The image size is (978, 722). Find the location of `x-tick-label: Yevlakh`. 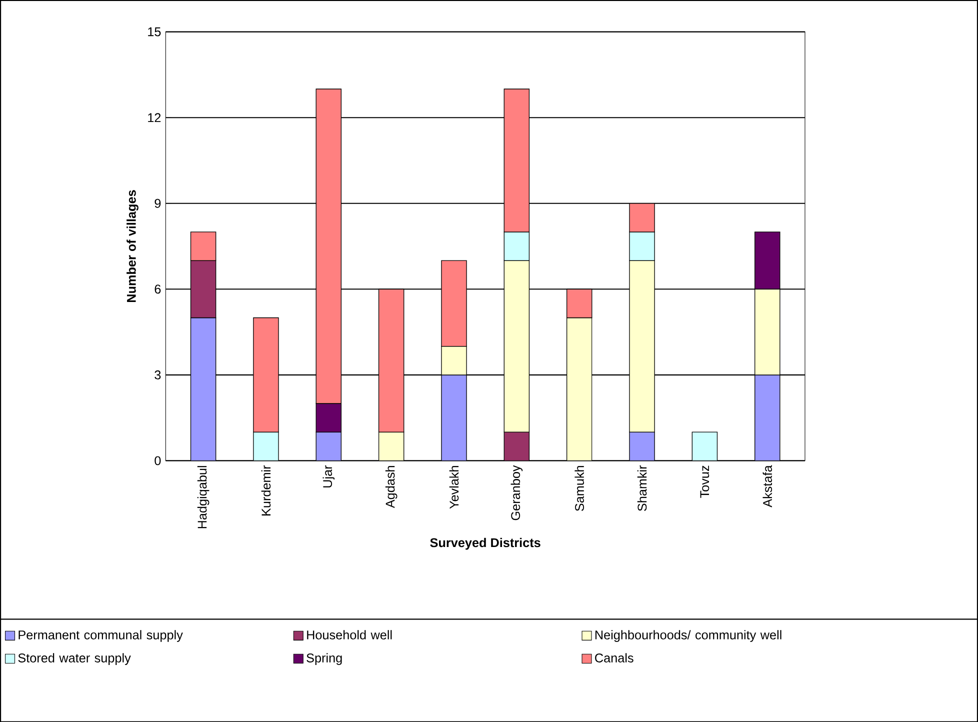

x-tick-label: Yevlakh is located at coordinates (454, 487).